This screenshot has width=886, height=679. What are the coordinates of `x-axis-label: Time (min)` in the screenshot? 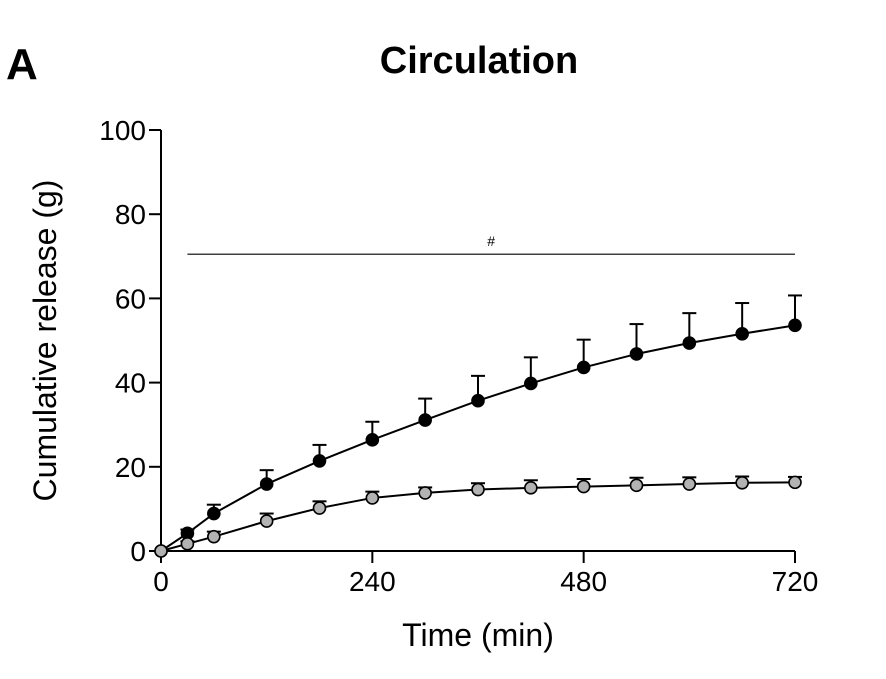 It's located at (478, 635).